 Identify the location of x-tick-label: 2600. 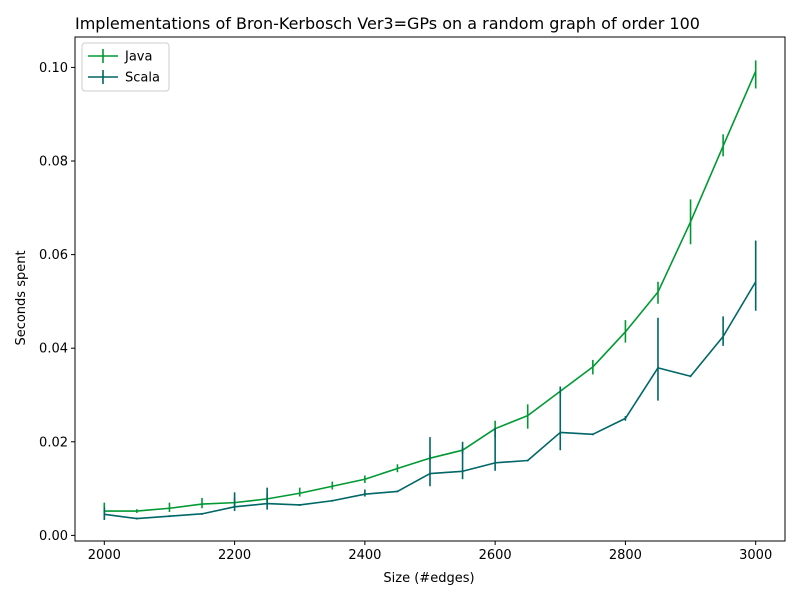
(495, 555).